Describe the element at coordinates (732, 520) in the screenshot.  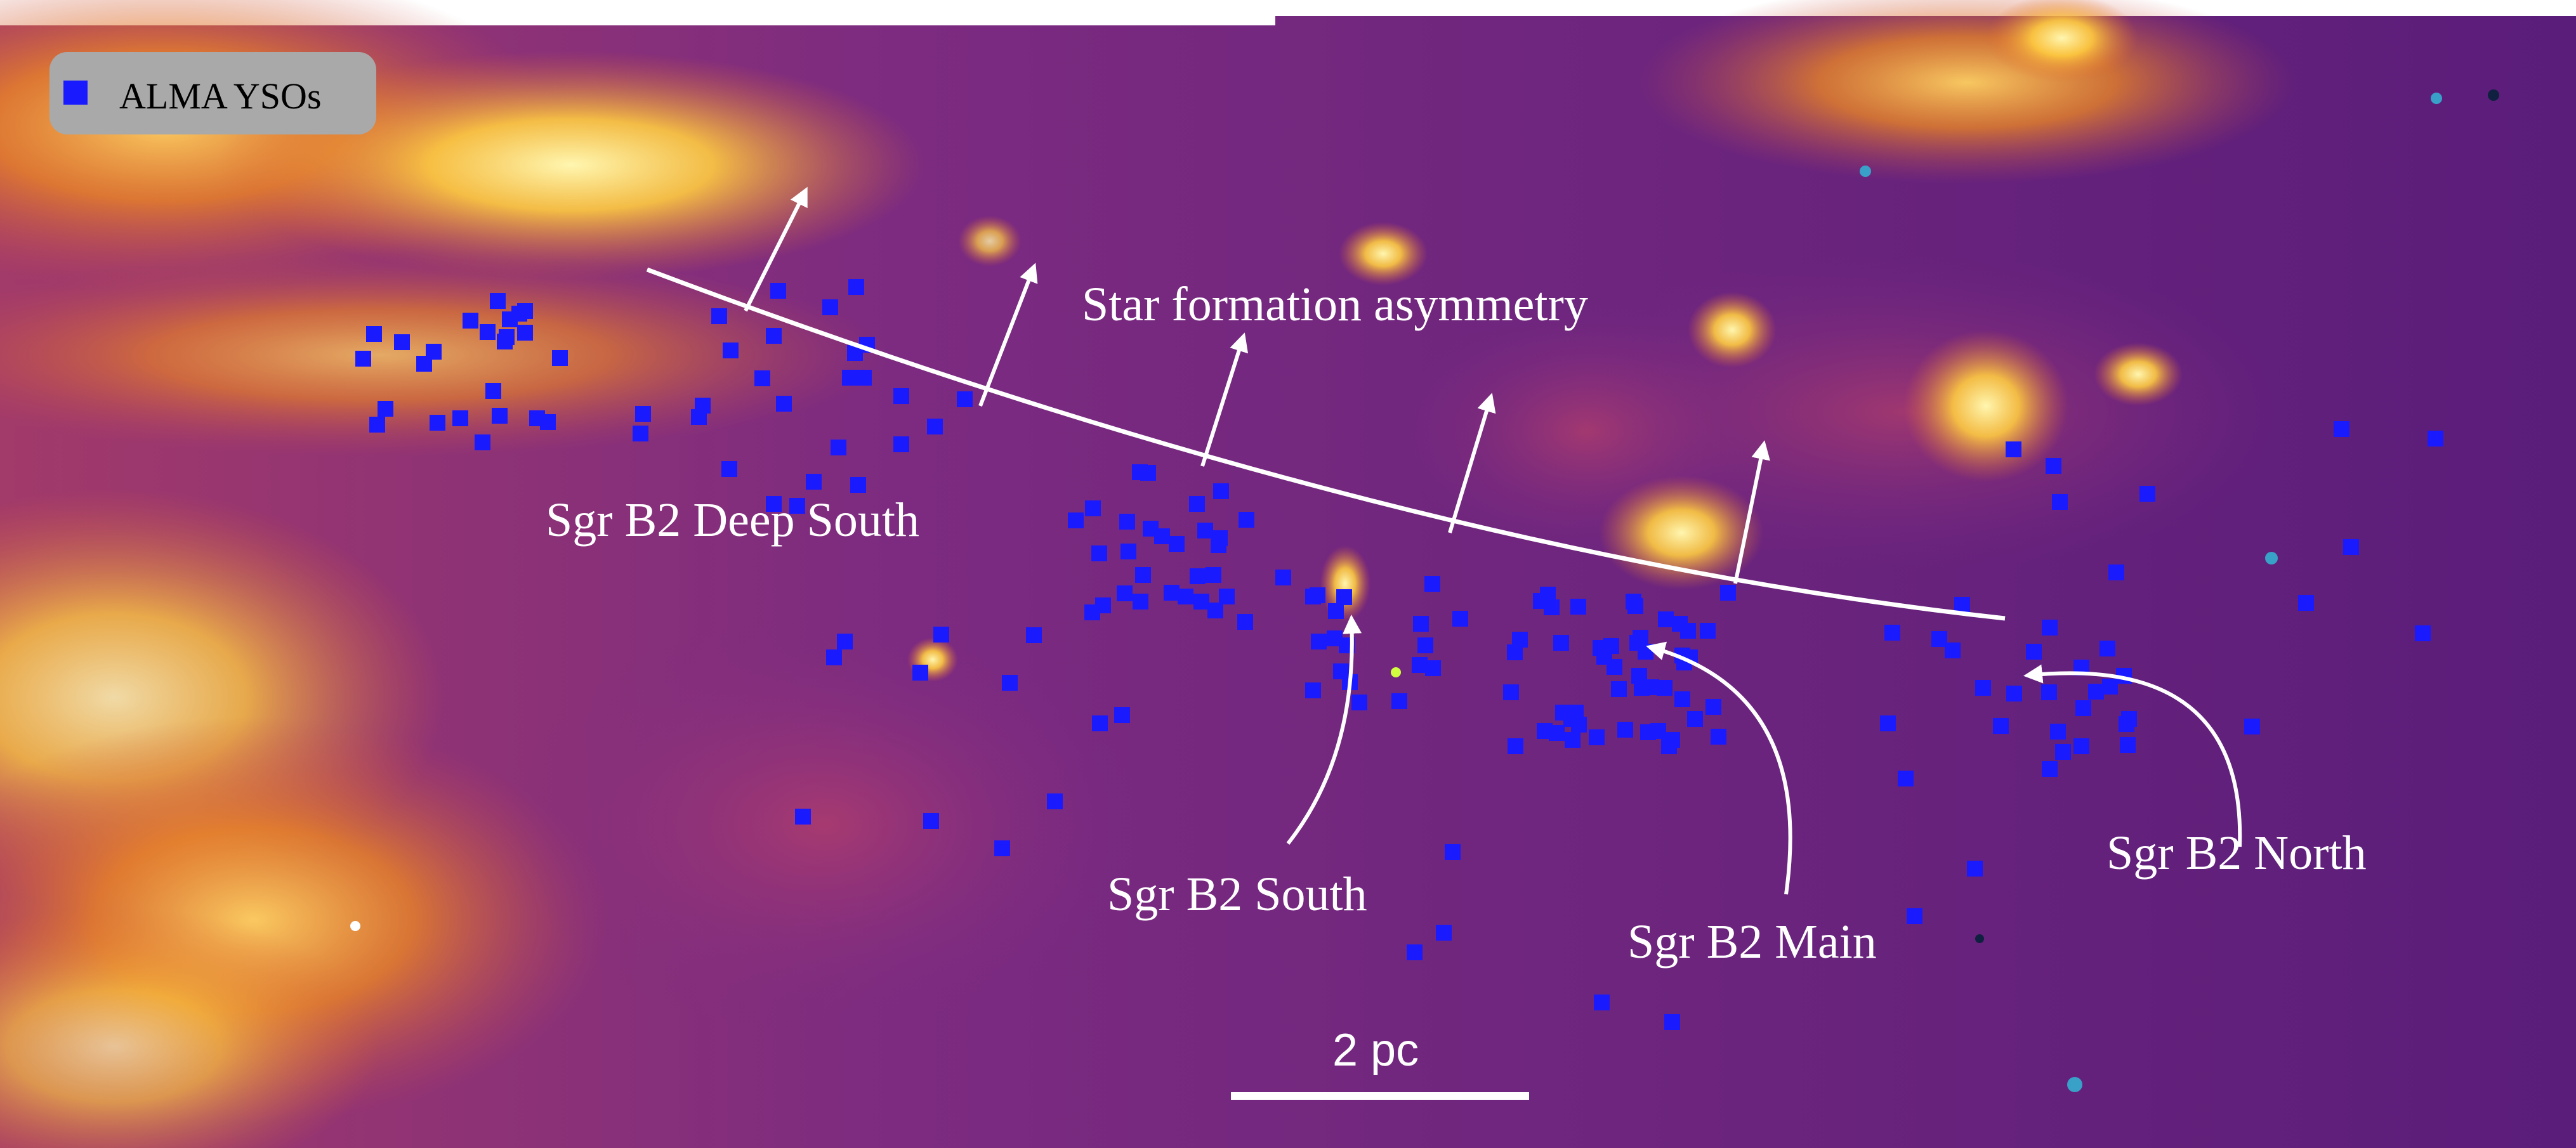
I see `deep-south-label: Sgr B2 Deep South` at that location.